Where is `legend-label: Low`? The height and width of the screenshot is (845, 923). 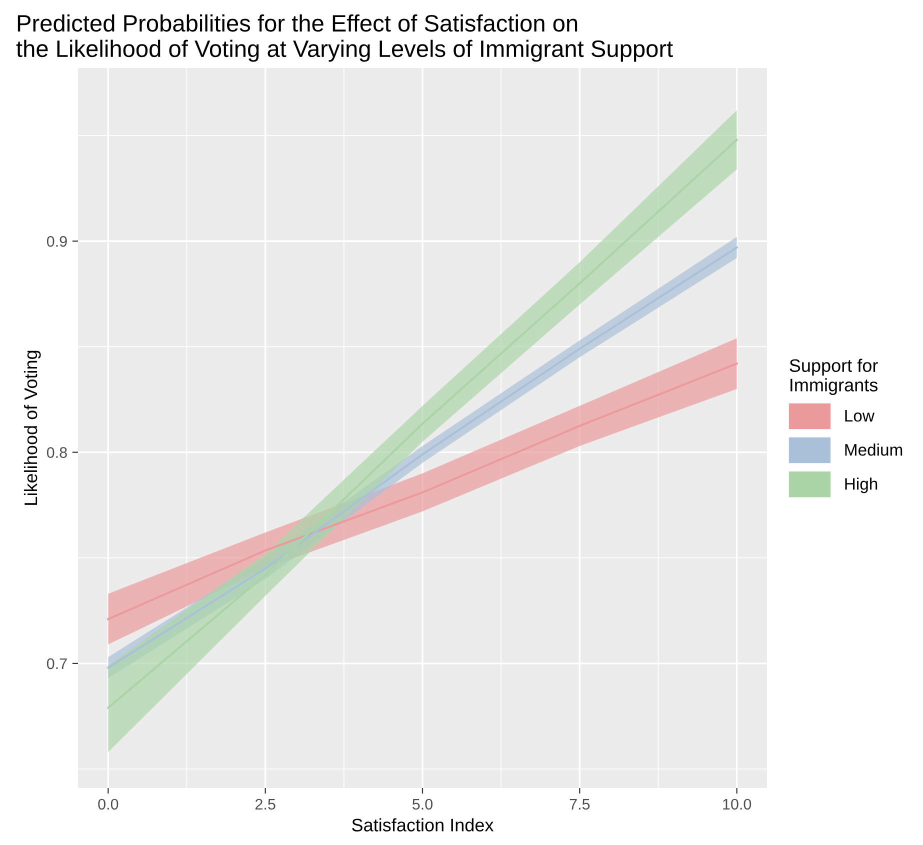
legend-label: Low is located at coordinates (860, 416).